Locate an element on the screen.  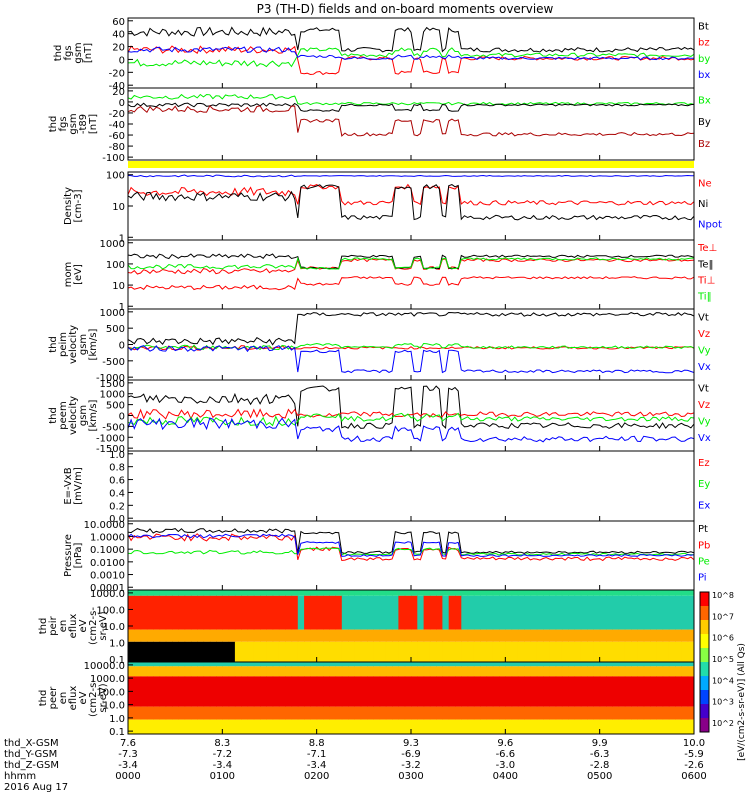
quality-stripe is located at coordinates (411, 164).